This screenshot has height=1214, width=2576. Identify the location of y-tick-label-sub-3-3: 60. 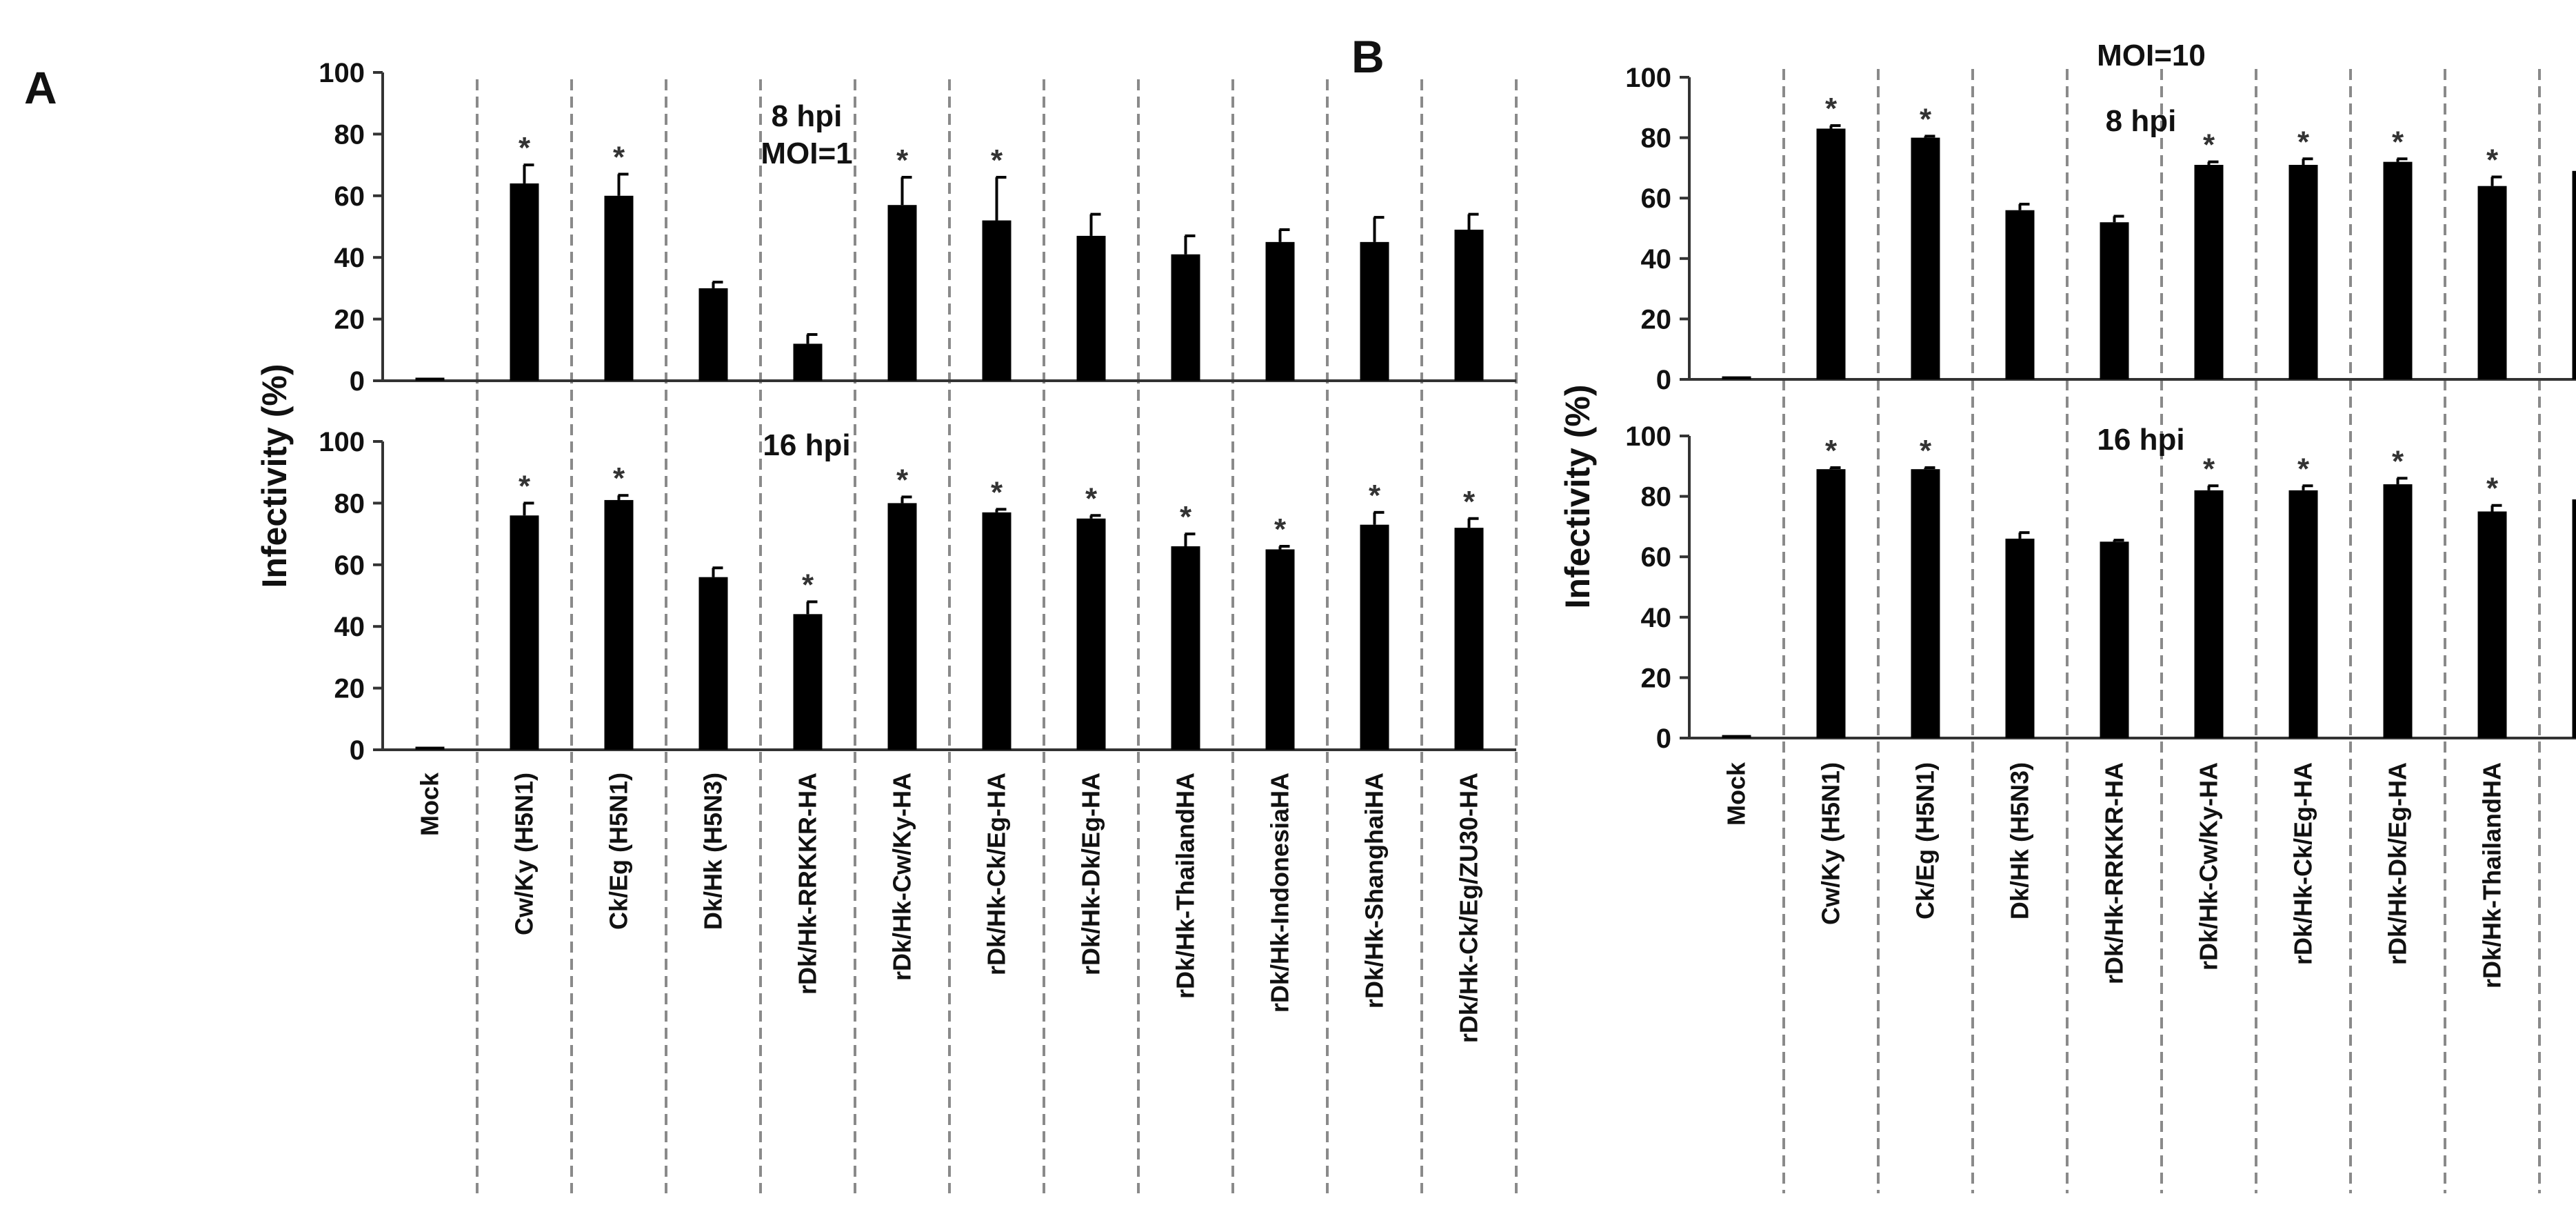
(1656, 558).